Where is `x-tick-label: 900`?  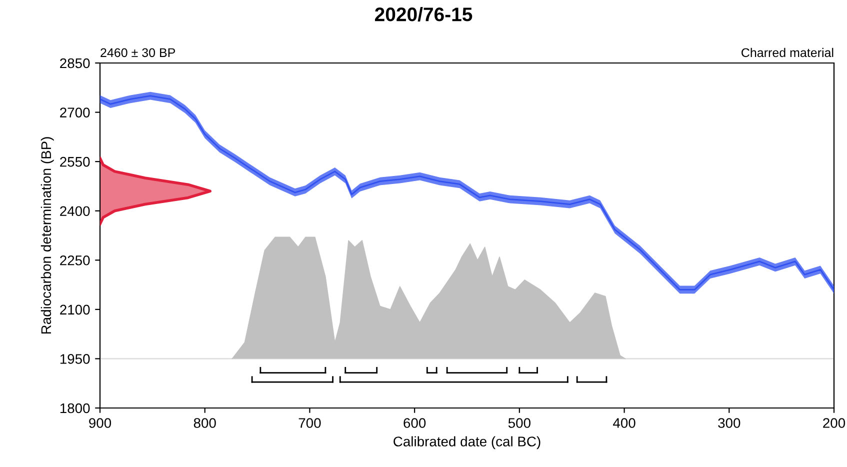 x-tick-label: 900 is located at coordinates (100, 423).